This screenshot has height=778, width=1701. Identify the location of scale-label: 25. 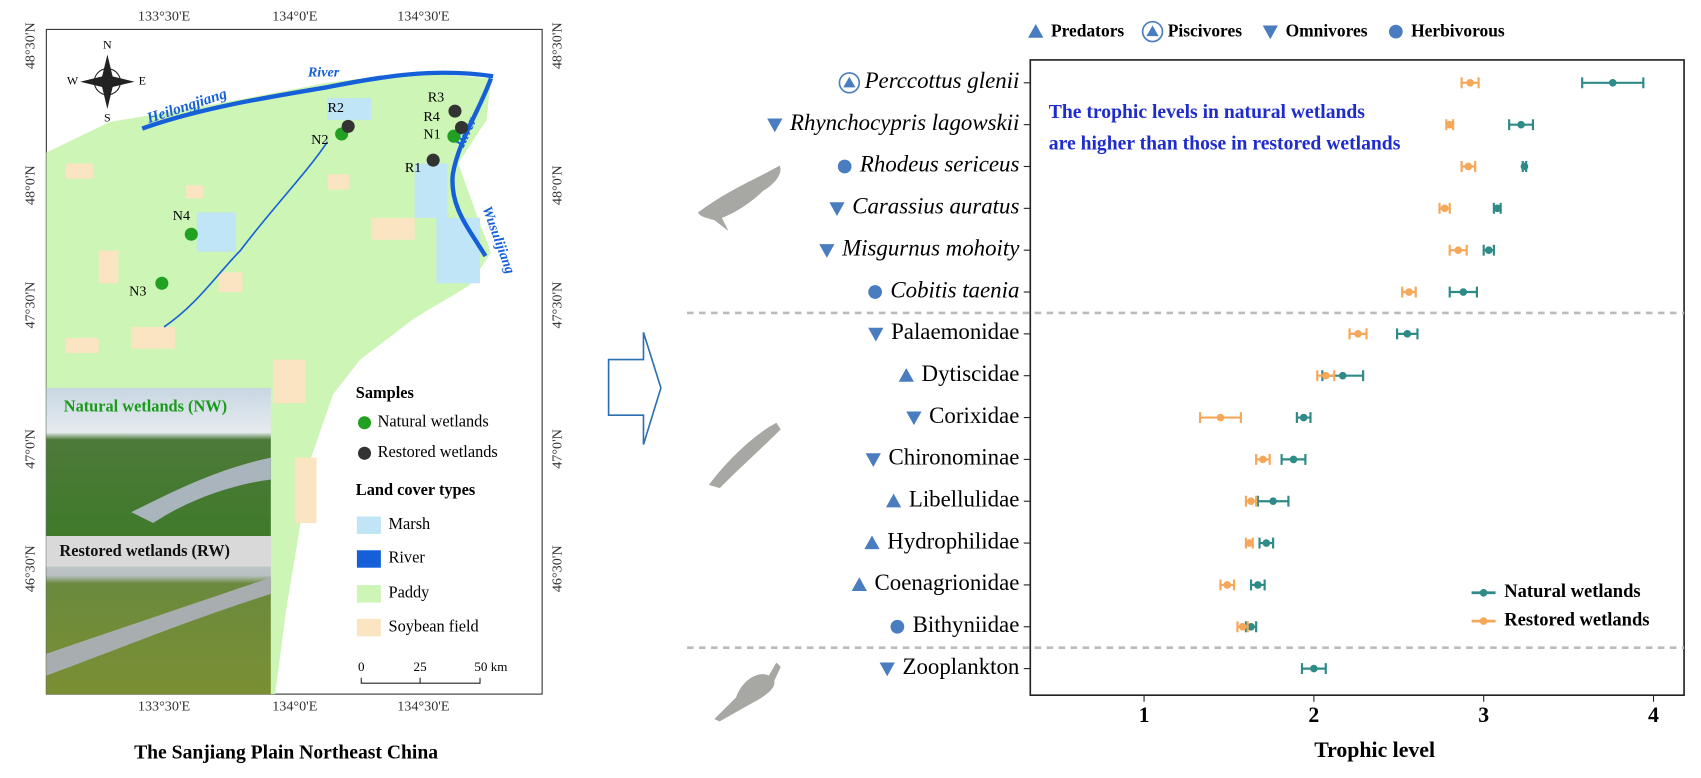
(421, 666).